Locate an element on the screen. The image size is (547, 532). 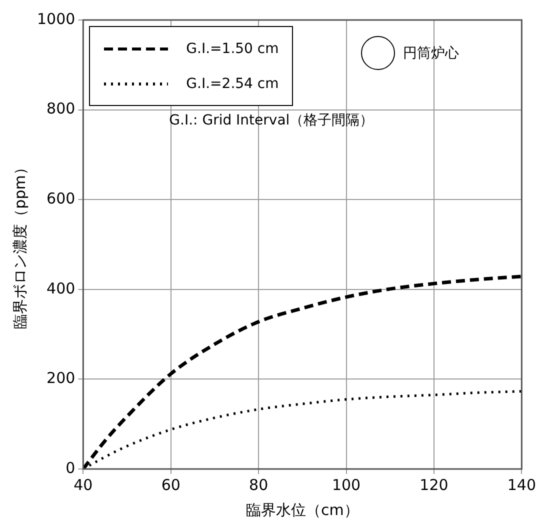
x-tick-label: 40 is located at coordinates (83, 485).